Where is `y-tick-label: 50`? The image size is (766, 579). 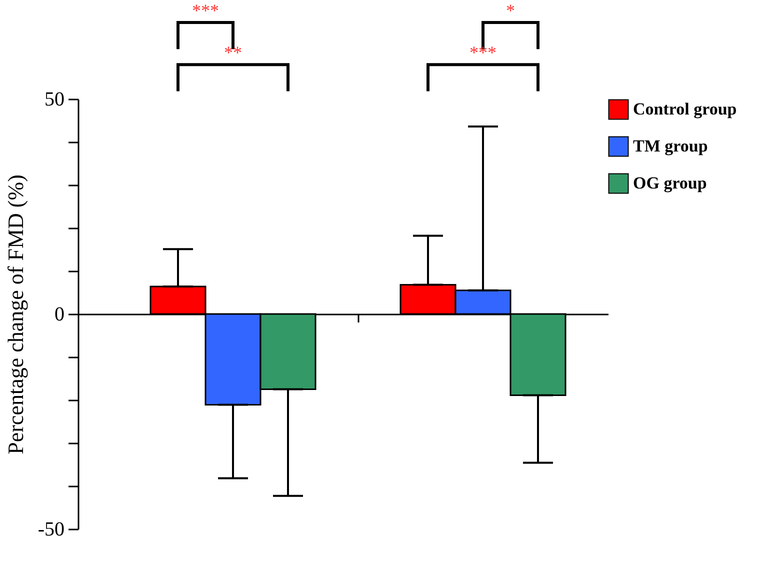
y-tick-label: 50 is located at coordinates (54, 99).